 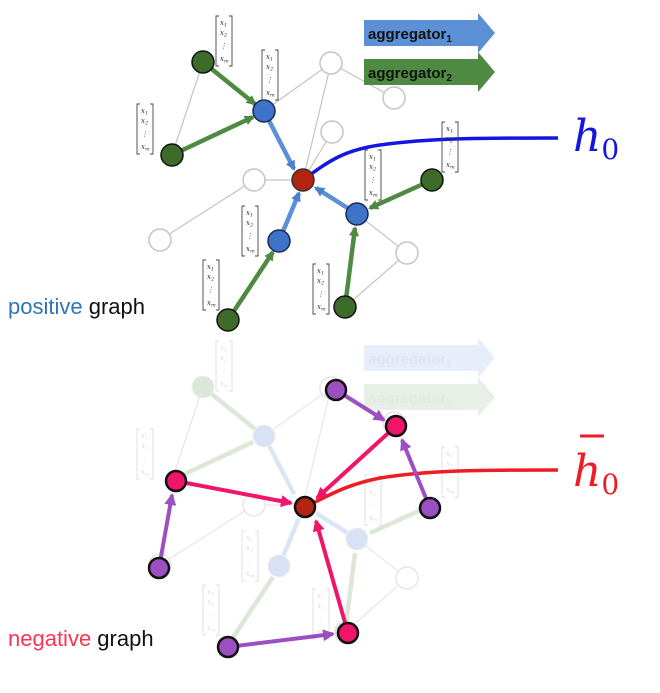 I want to click on positive-gray-nodes, so click(x=283, y=158).